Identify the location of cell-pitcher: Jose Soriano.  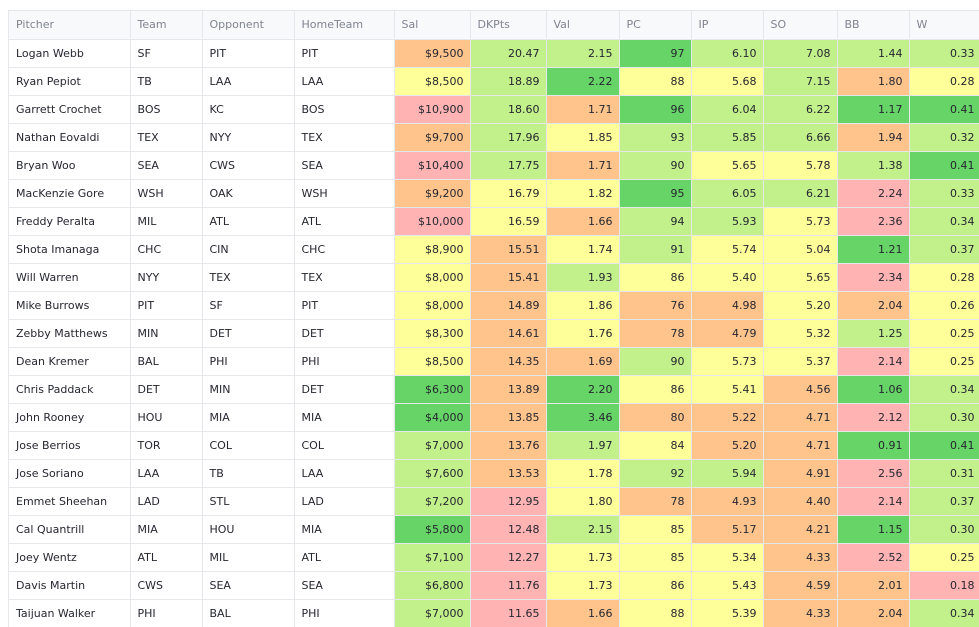
(70, 473).